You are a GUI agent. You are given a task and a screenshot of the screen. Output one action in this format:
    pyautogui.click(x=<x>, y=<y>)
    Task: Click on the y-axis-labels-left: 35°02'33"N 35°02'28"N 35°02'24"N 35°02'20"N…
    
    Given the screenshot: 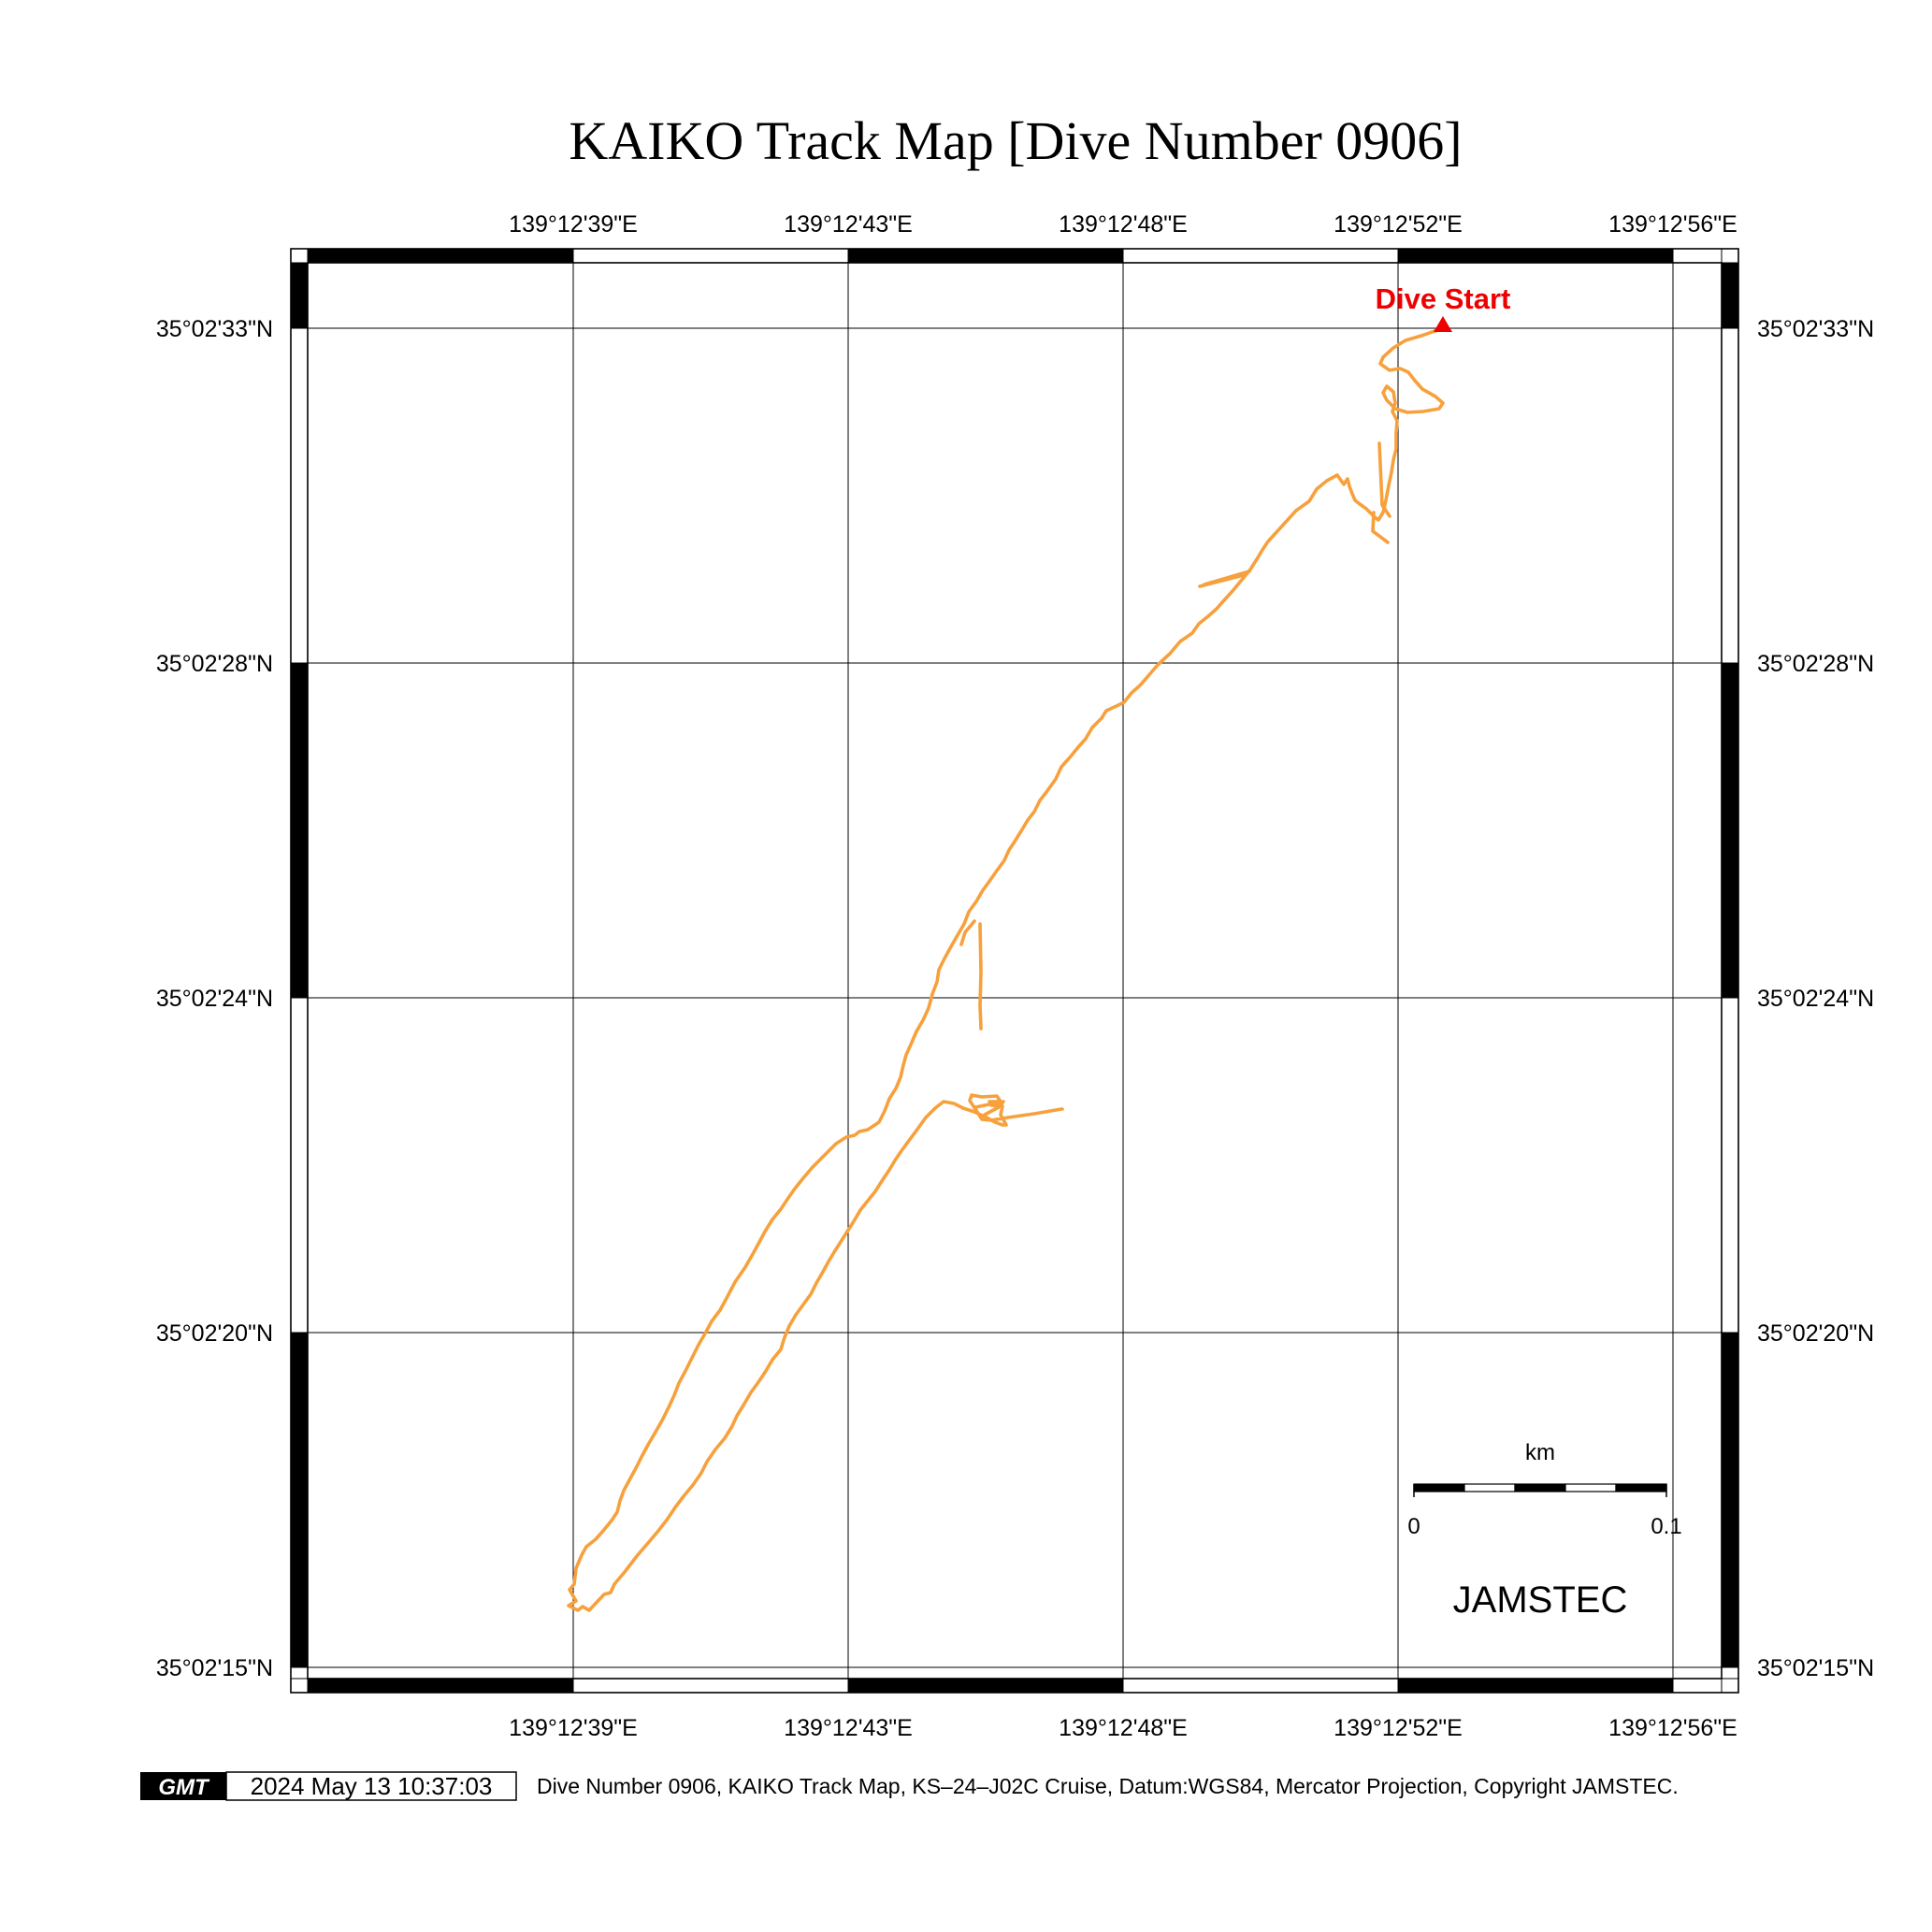 What is the action you would take?
    pyautogui.click(x=214, y=998)
    